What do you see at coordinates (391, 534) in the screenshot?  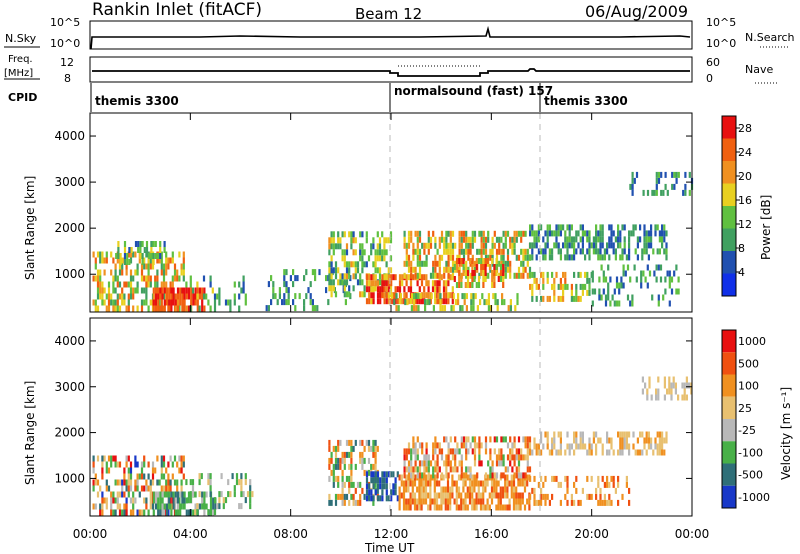 I see `x-tick-label: 12:00` at bounding box center [391, 534].